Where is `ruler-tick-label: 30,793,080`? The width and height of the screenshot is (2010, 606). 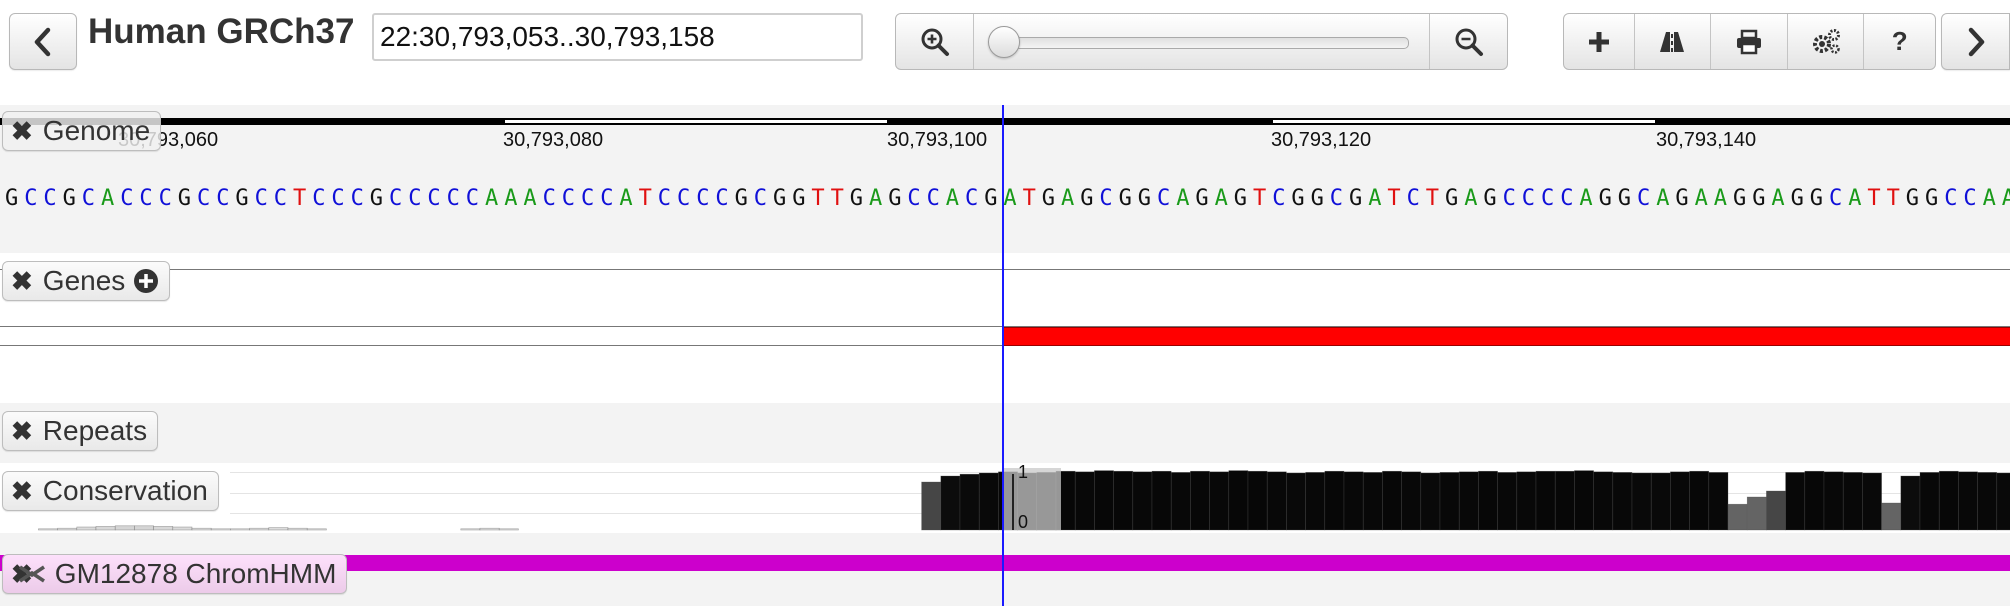 ruler-tick-label: 30,793,080 is located at coordinates (553, 140).